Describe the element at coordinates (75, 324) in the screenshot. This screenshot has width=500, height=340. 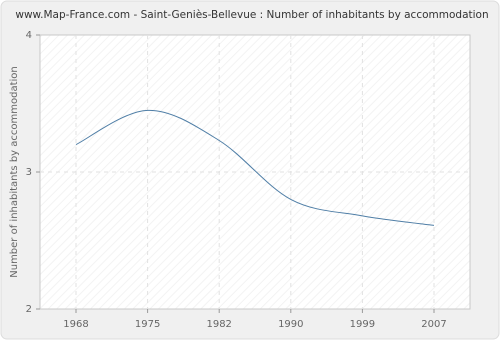
I see `x-tick-label: 1968` at that location.